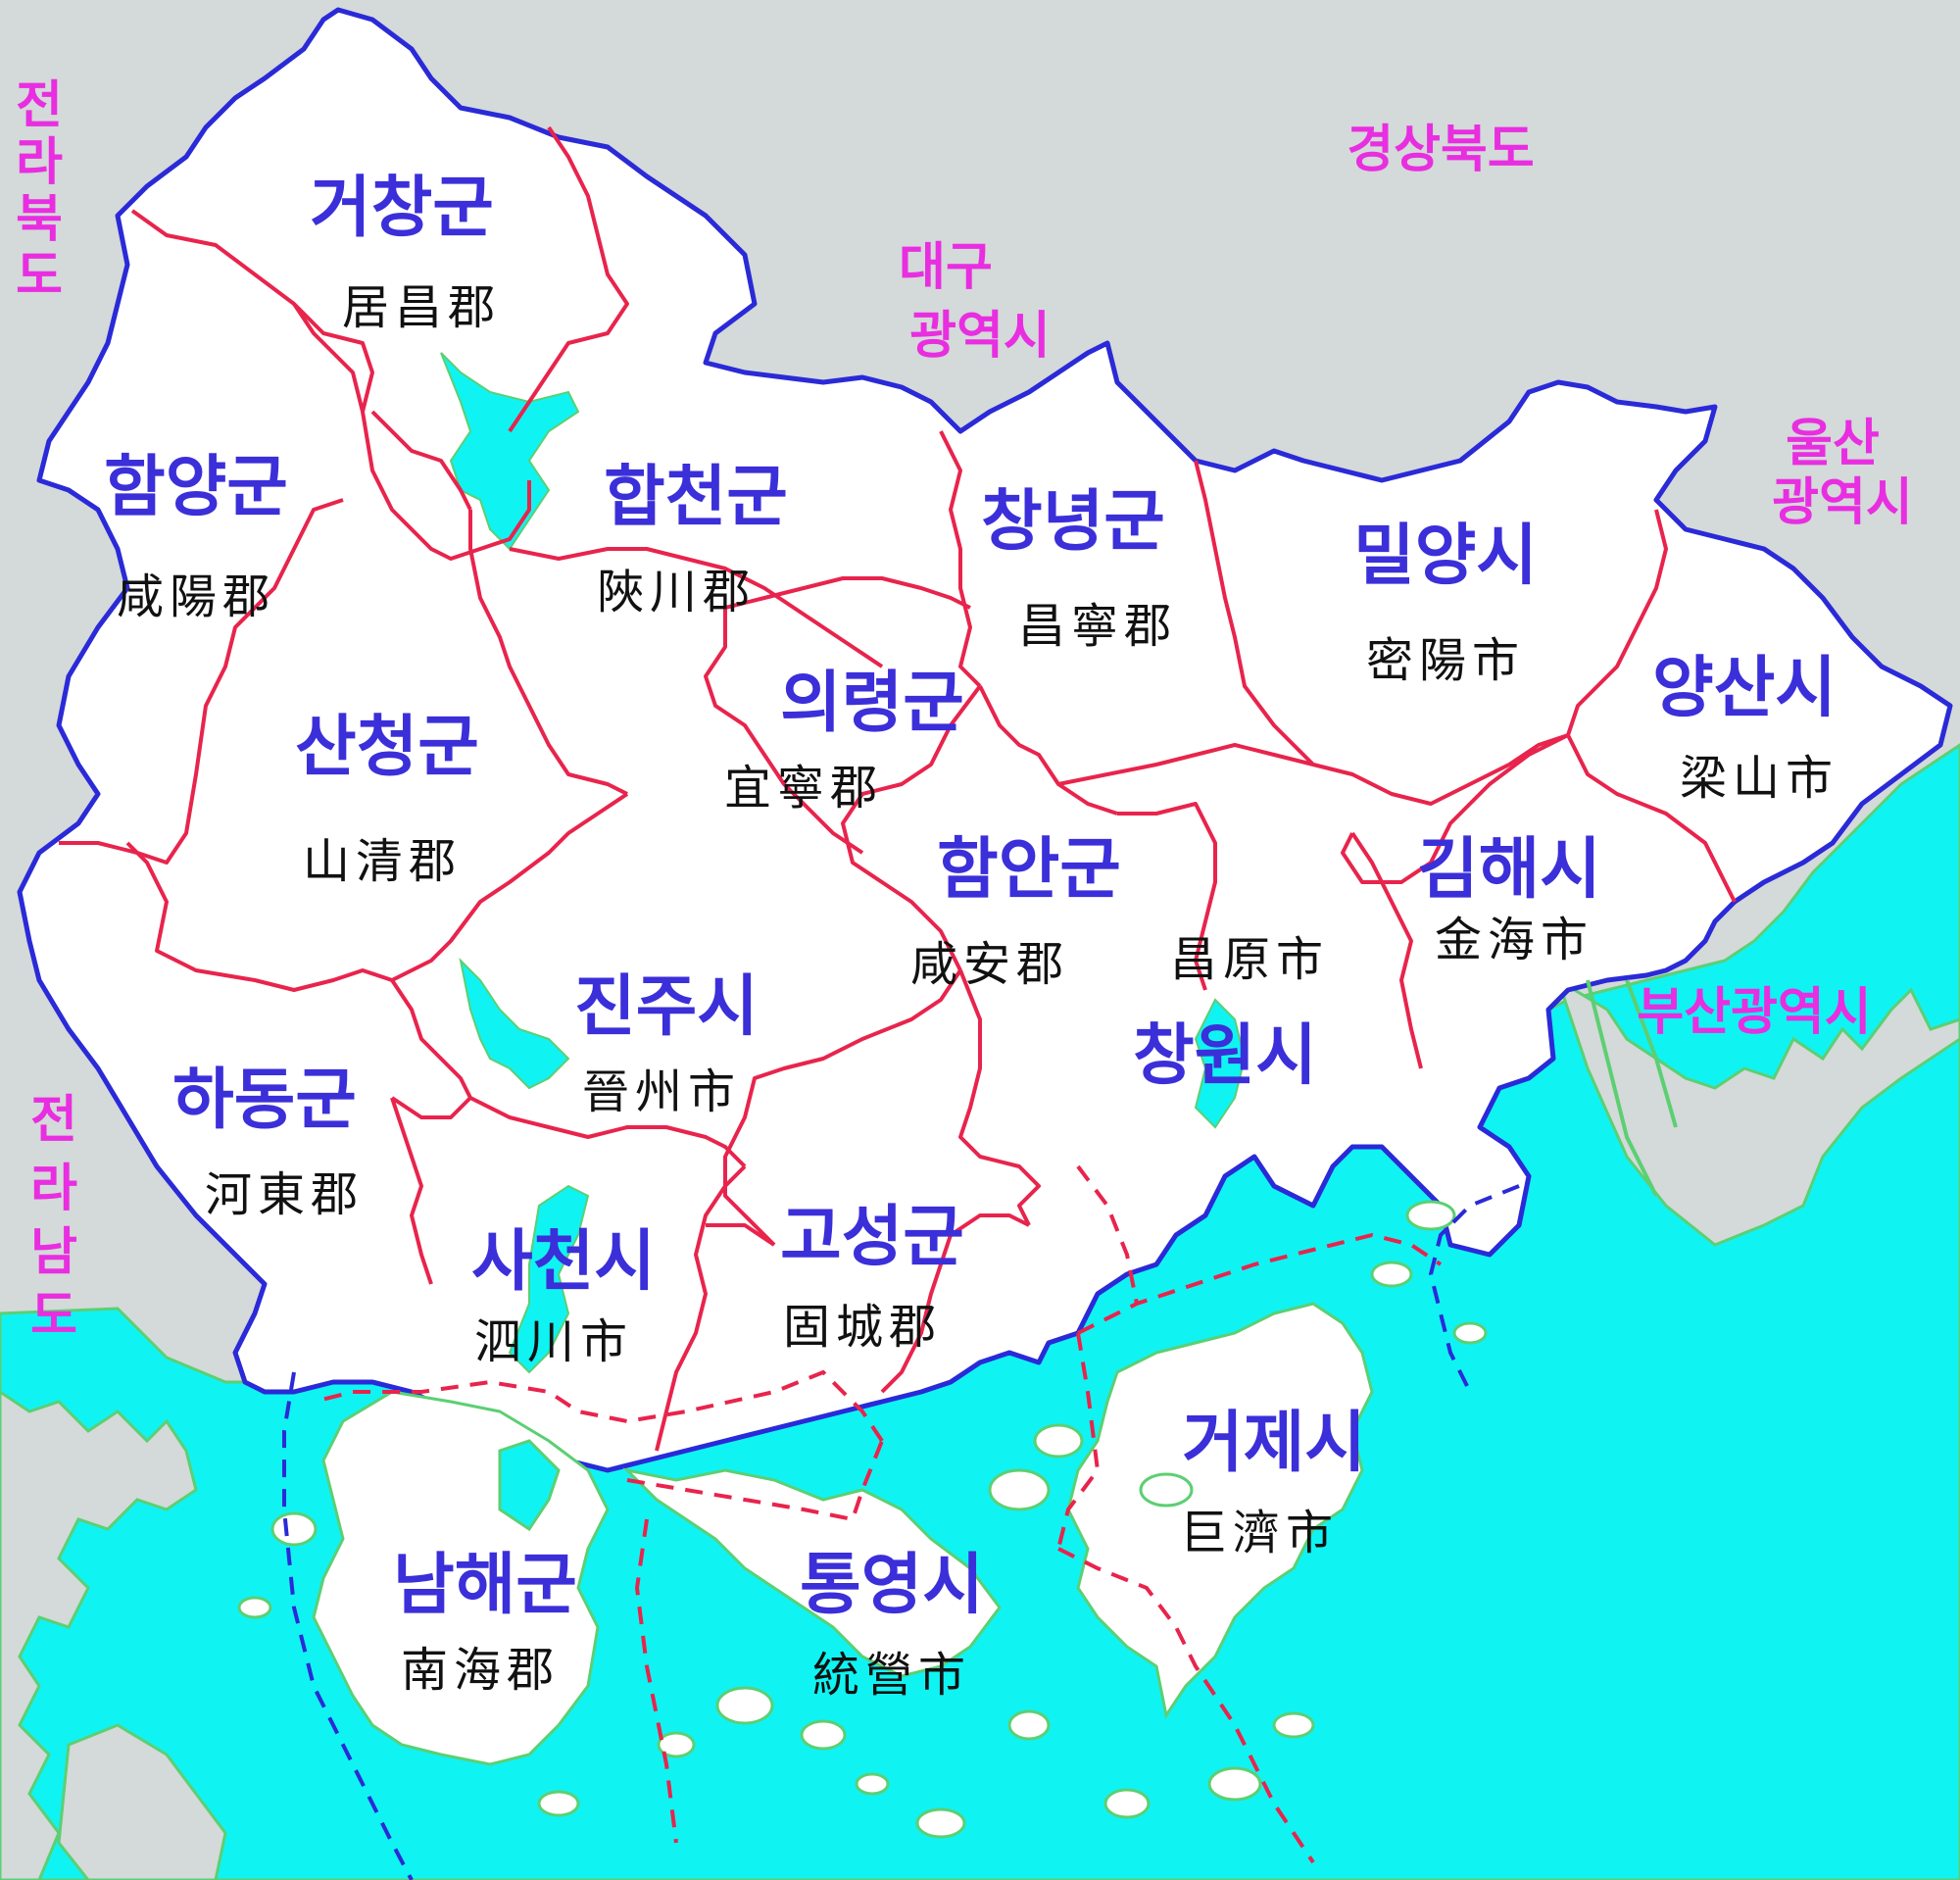  I want to click on hanja-geoje: 巨濟市, so click(1259, 1533).